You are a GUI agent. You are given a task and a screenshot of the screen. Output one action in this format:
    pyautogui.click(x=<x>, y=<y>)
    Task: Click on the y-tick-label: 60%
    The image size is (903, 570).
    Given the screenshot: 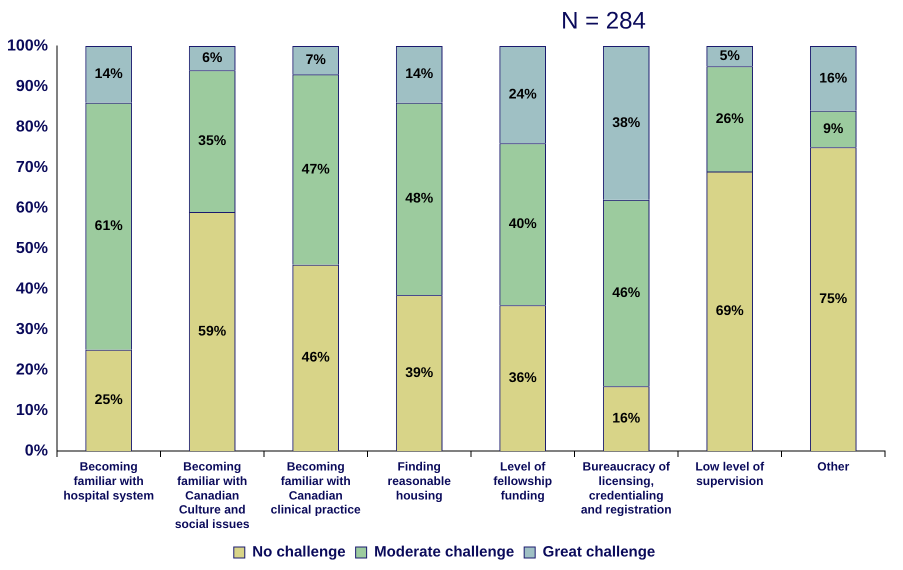 What is the action you would take?
    pyautogui.click(x=32, y=207)
    